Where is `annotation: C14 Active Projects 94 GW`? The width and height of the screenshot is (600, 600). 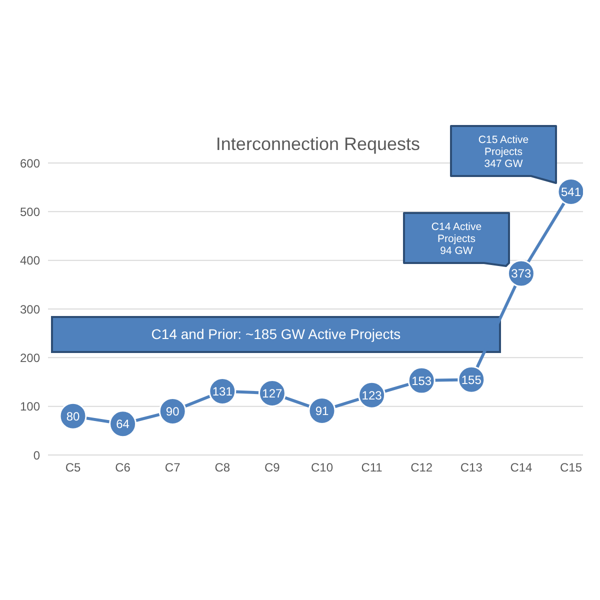 annotation: C14 Active Projects 94 GW is located at coordinates (456, 239).